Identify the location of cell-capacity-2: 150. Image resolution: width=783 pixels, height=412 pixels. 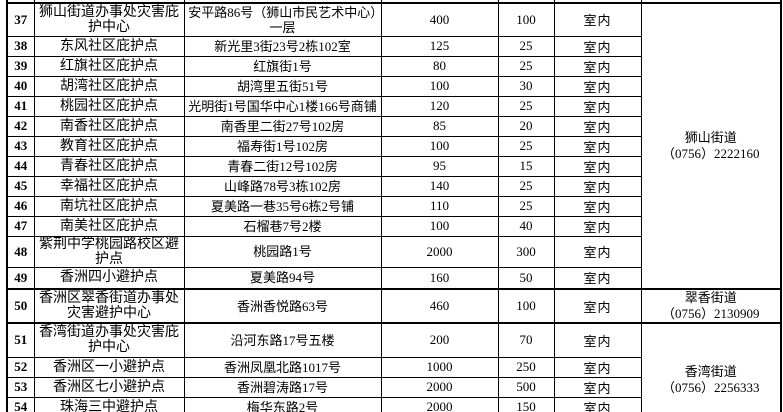
(526, 404).